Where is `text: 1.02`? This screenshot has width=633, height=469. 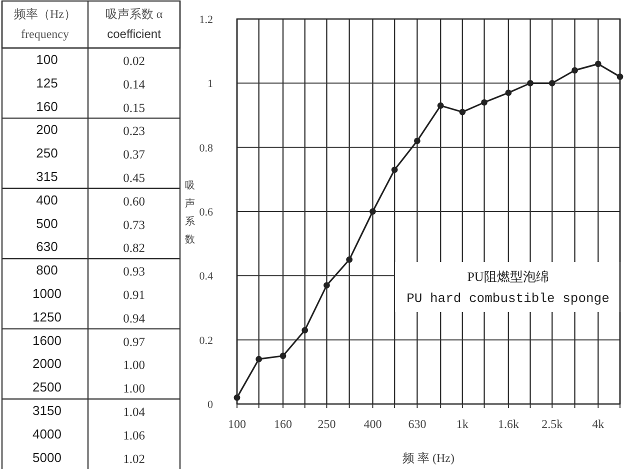
text: 1.02 is located at coordinates (134, 459).